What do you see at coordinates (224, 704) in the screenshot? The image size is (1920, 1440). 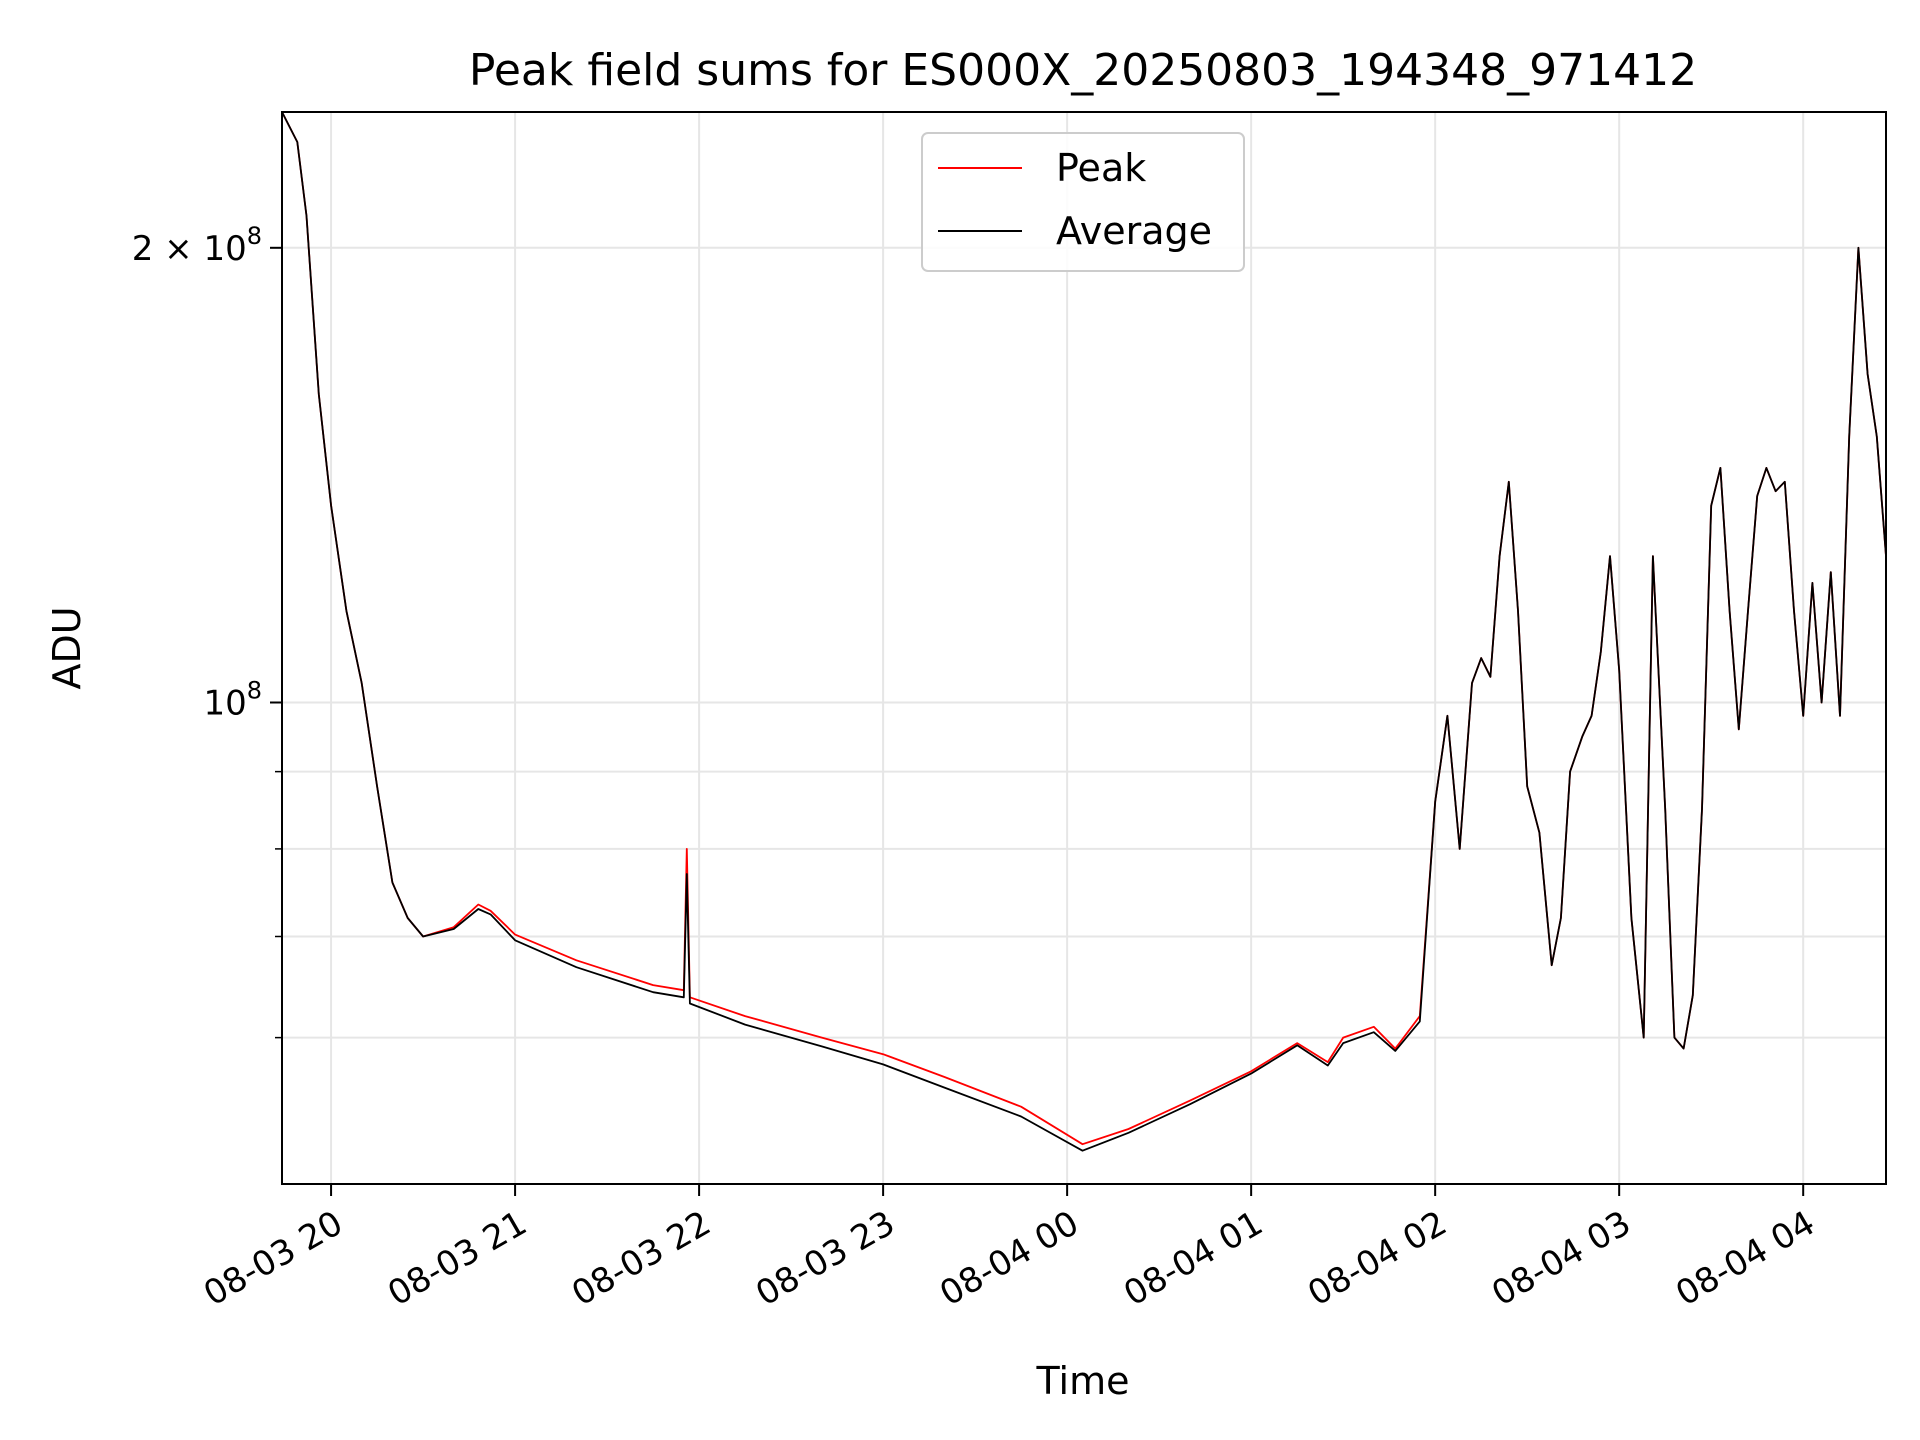 I see `y-tick-label-base: 10` at bounding box center [224, 704].